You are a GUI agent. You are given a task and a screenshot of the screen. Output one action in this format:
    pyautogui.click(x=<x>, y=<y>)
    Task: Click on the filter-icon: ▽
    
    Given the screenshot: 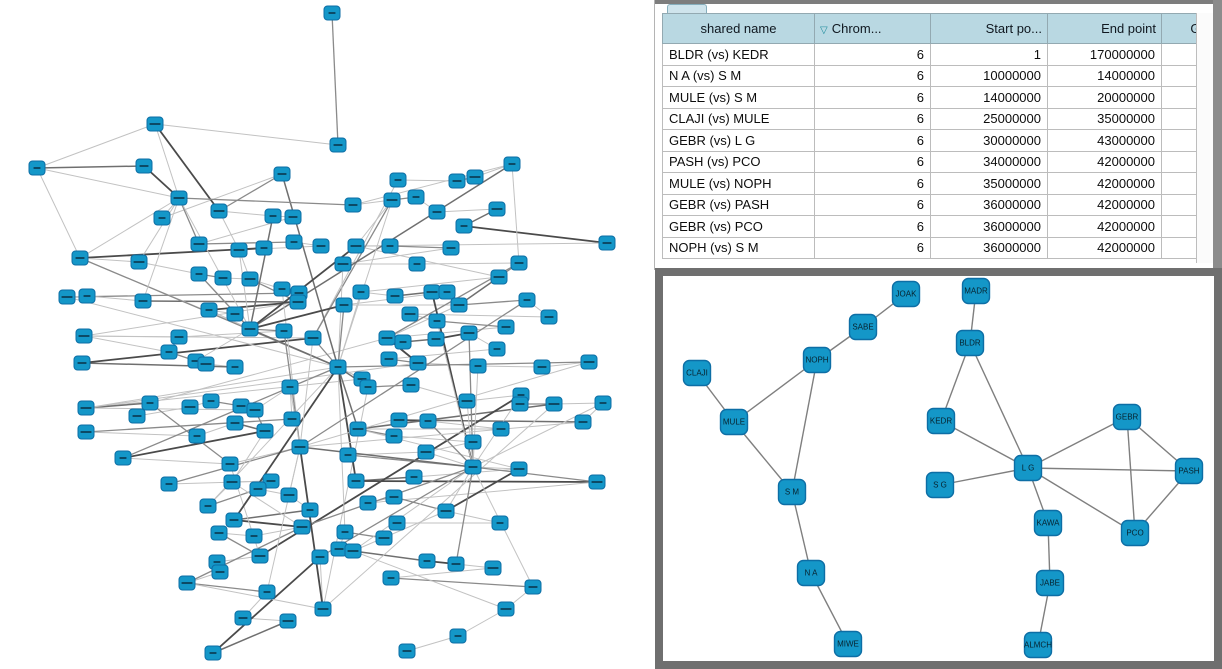 What is the action you would take?
    pyautogui.click(x=824, y=30)
    